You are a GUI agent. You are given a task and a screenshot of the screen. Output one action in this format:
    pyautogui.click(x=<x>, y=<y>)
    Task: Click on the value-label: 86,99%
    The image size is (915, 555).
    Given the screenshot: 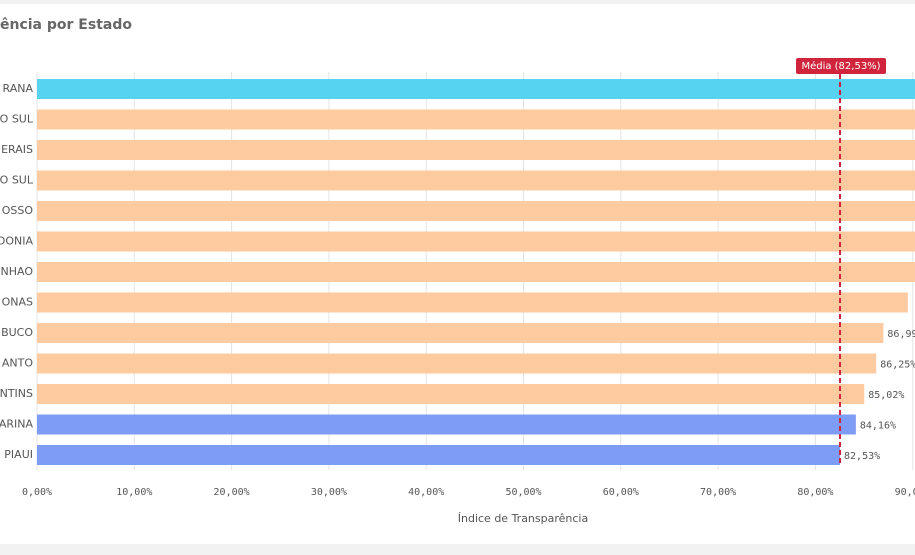 What is the action you would take?
    pyautogui.click(x=901, y=334)
    